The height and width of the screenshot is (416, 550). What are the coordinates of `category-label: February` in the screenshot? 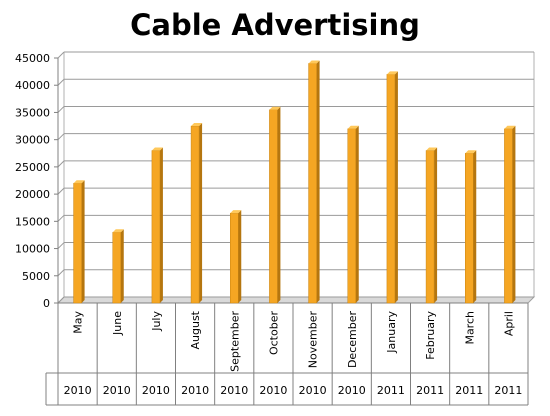 It's located at (430, 335).